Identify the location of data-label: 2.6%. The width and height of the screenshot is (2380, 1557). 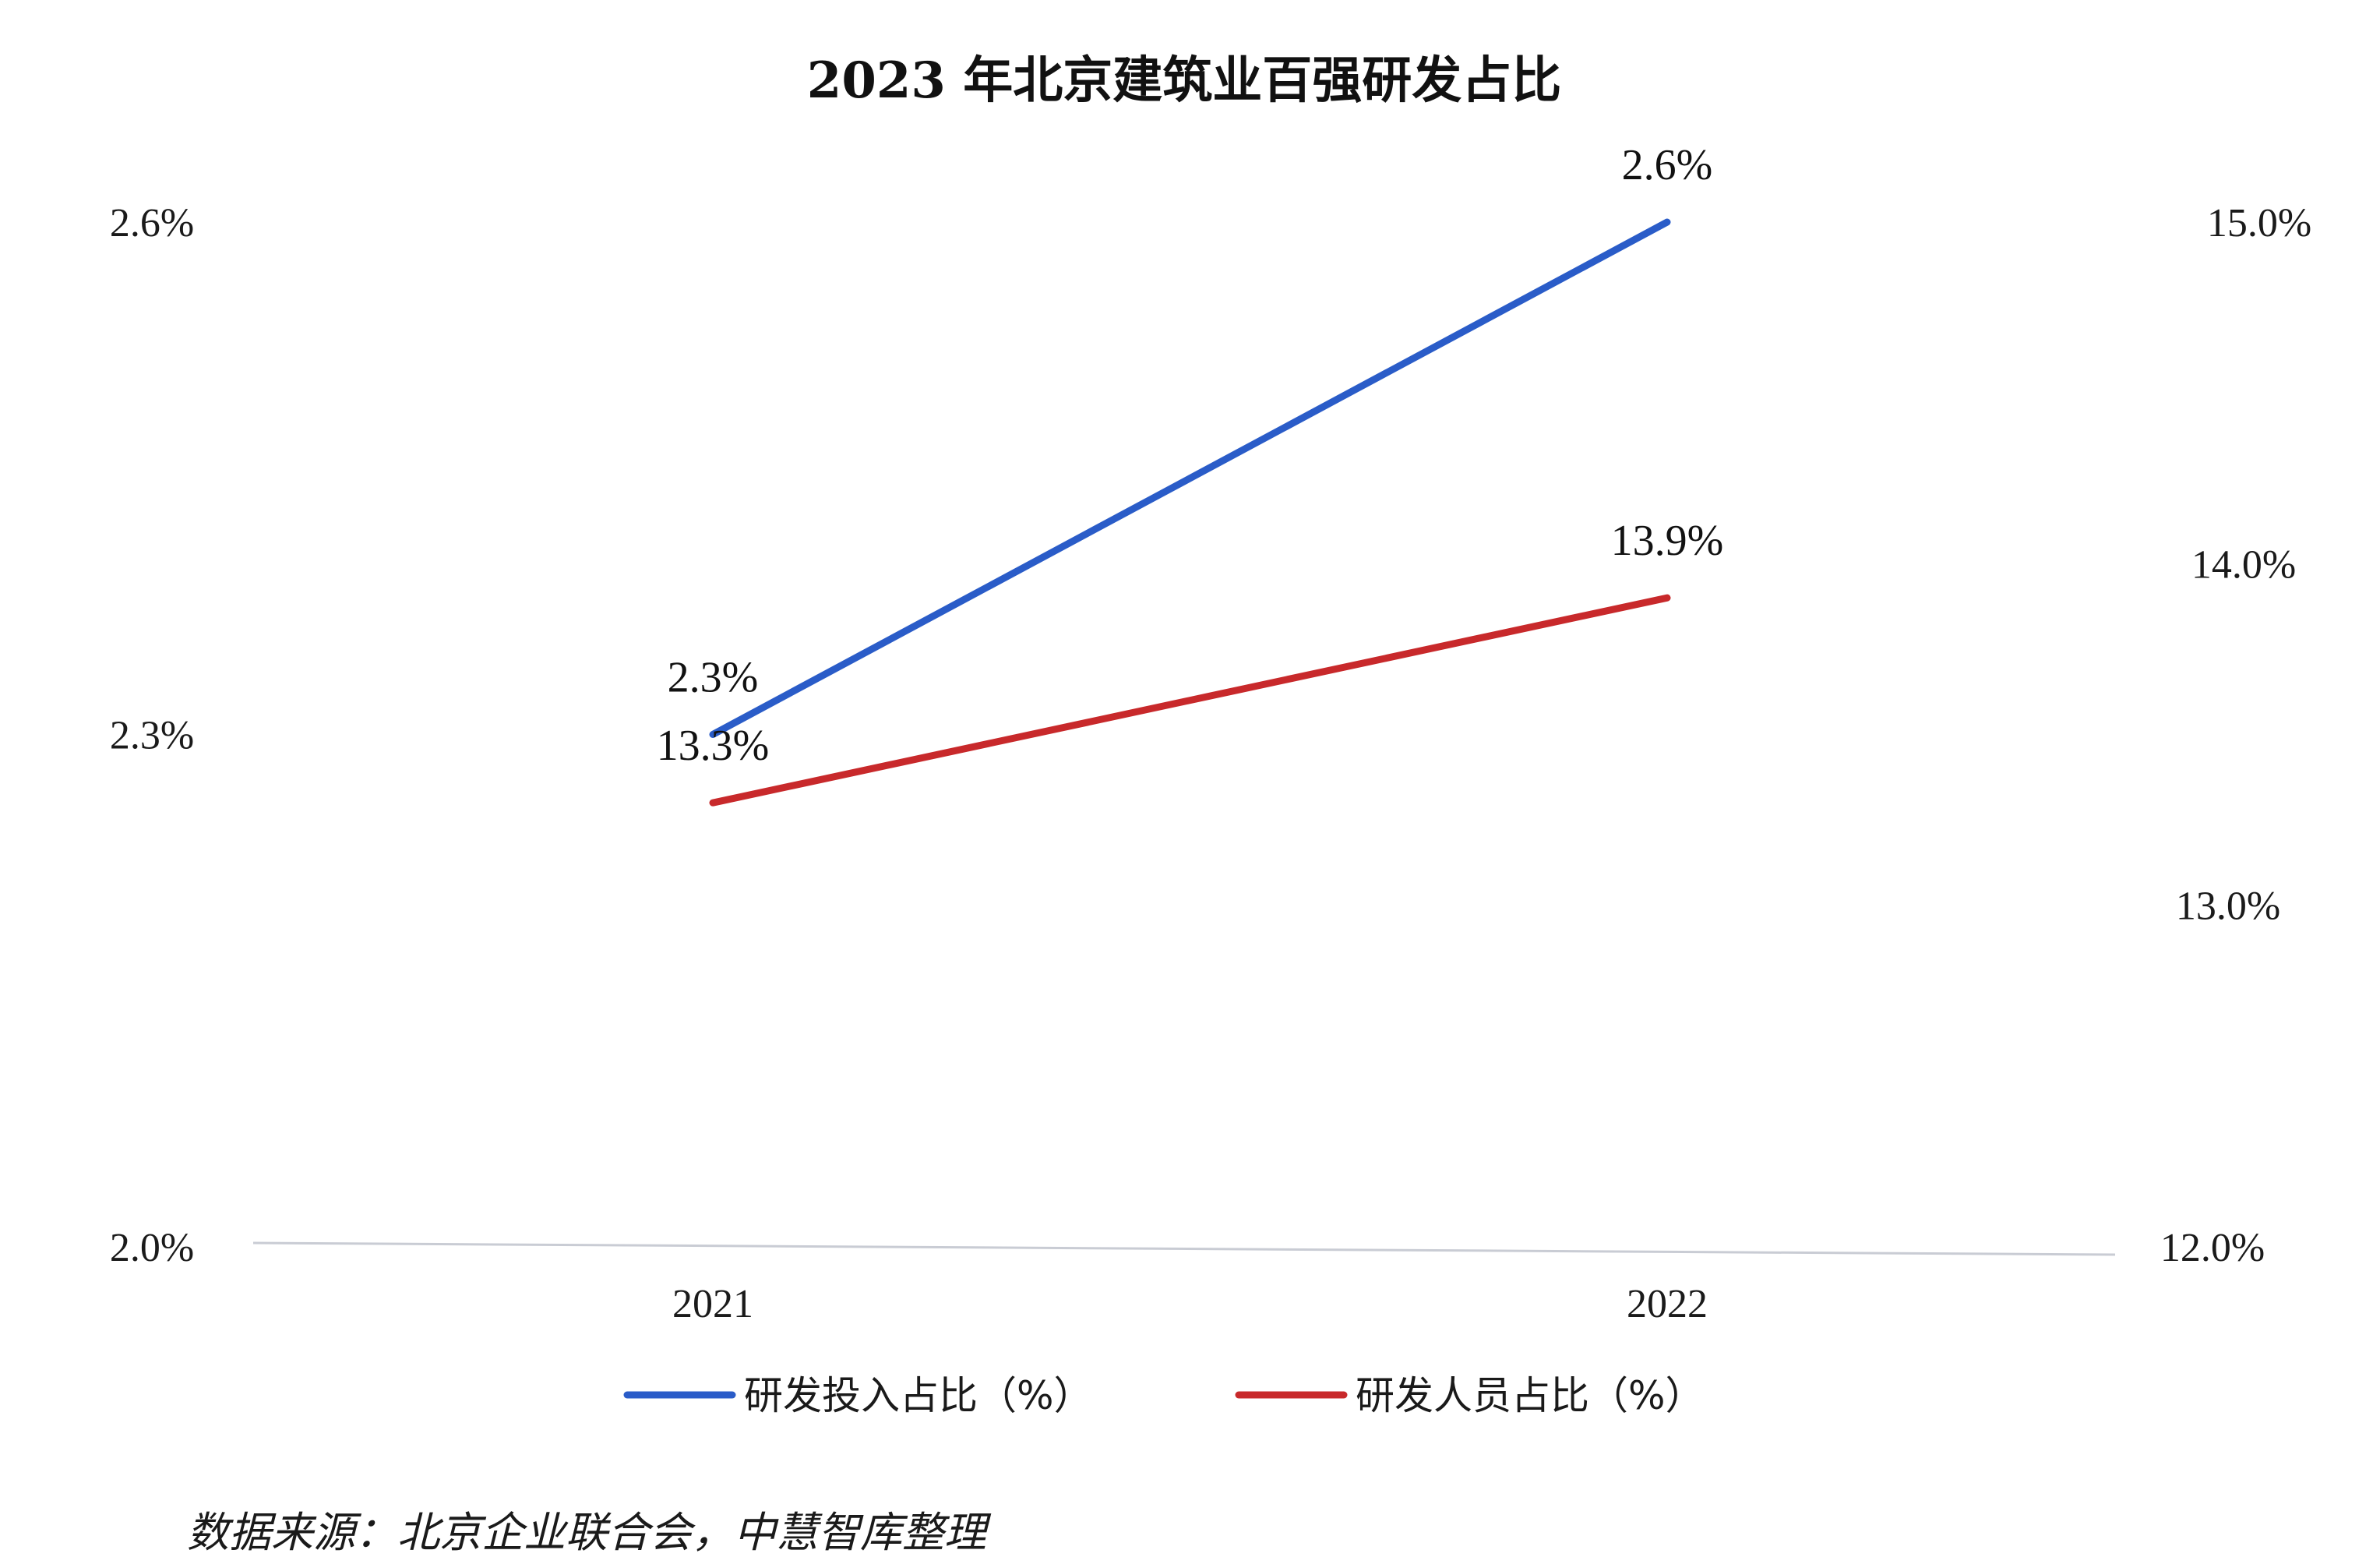
(1667, 165).